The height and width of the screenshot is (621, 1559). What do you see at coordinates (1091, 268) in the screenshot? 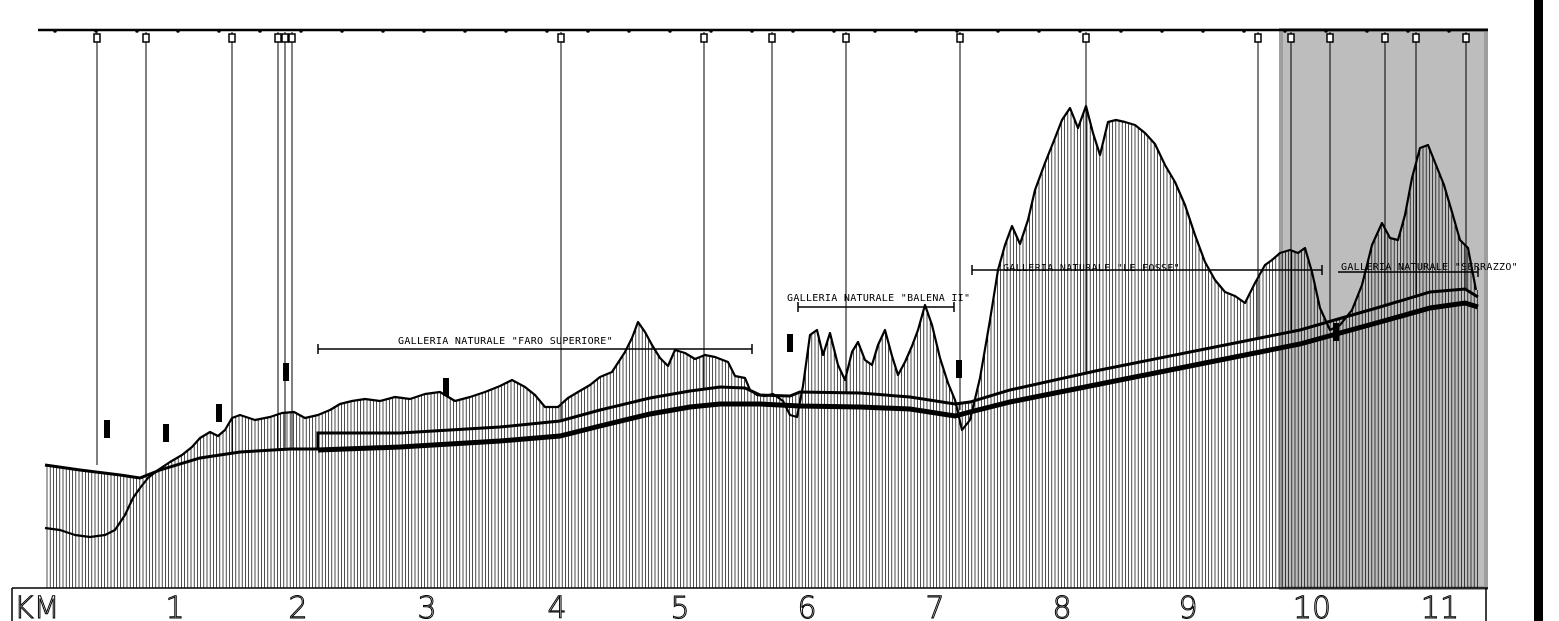
I see `tunnel-label-le-fosse: GALLERIA NATURALE "LE FOSSE"` at bounding box center [1091, 268].